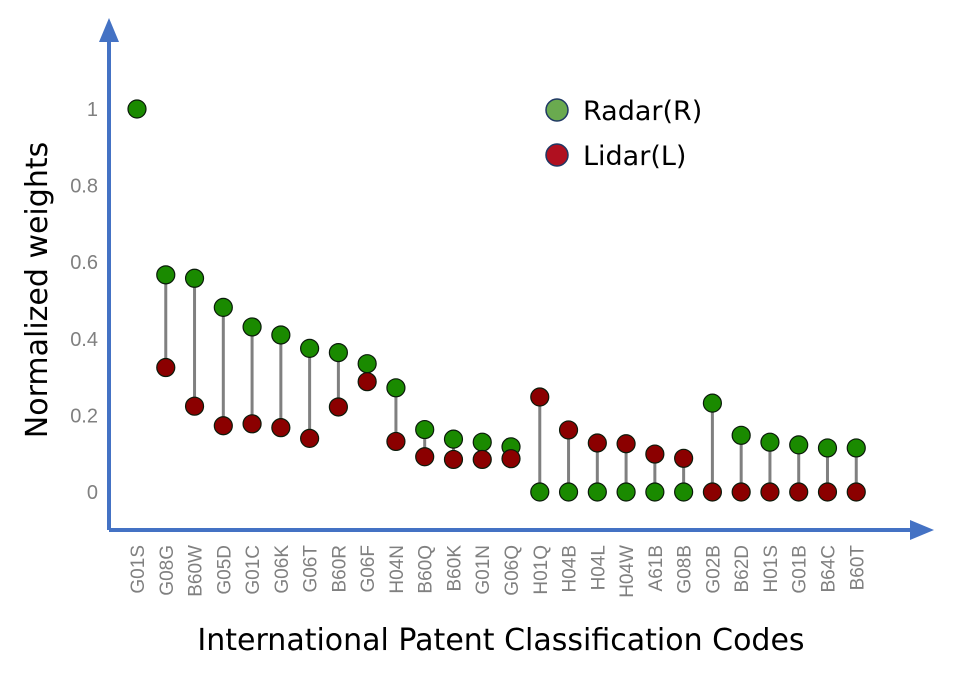 Image resolution: width=954 pixels, height=689 pixels. I want to click on legend-marker-radar, so click(557, 110).